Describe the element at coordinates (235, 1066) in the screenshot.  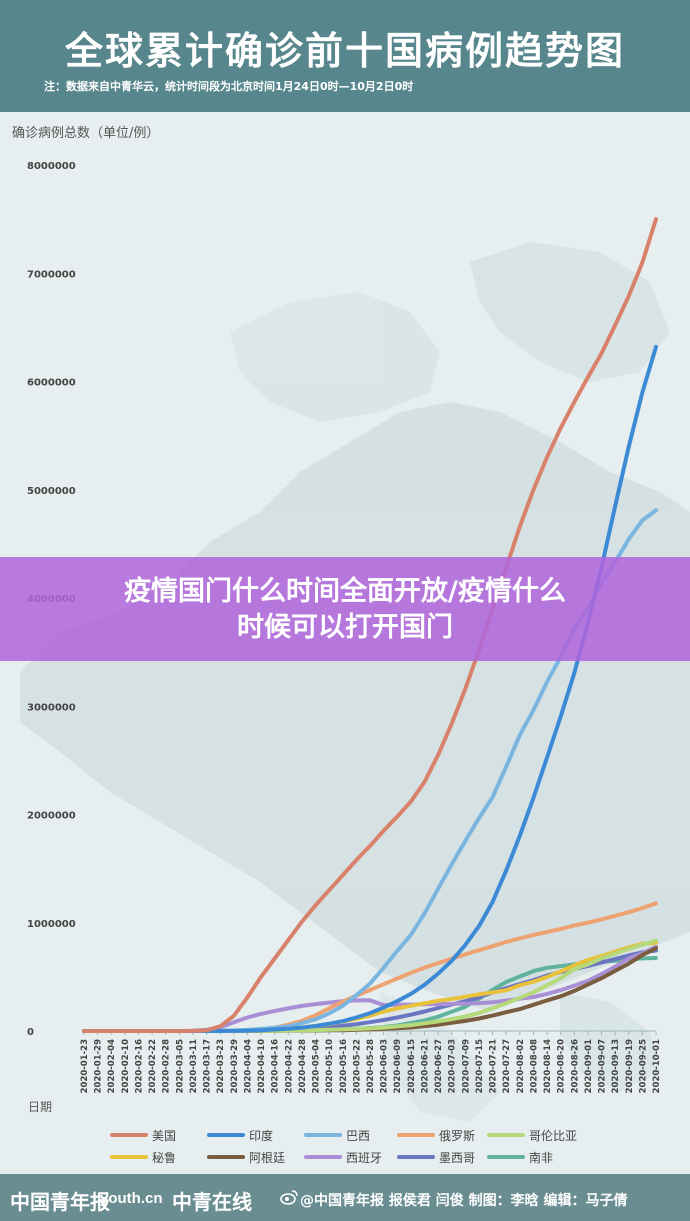
I see `x-tick-label: 2020-03-29` at that location.